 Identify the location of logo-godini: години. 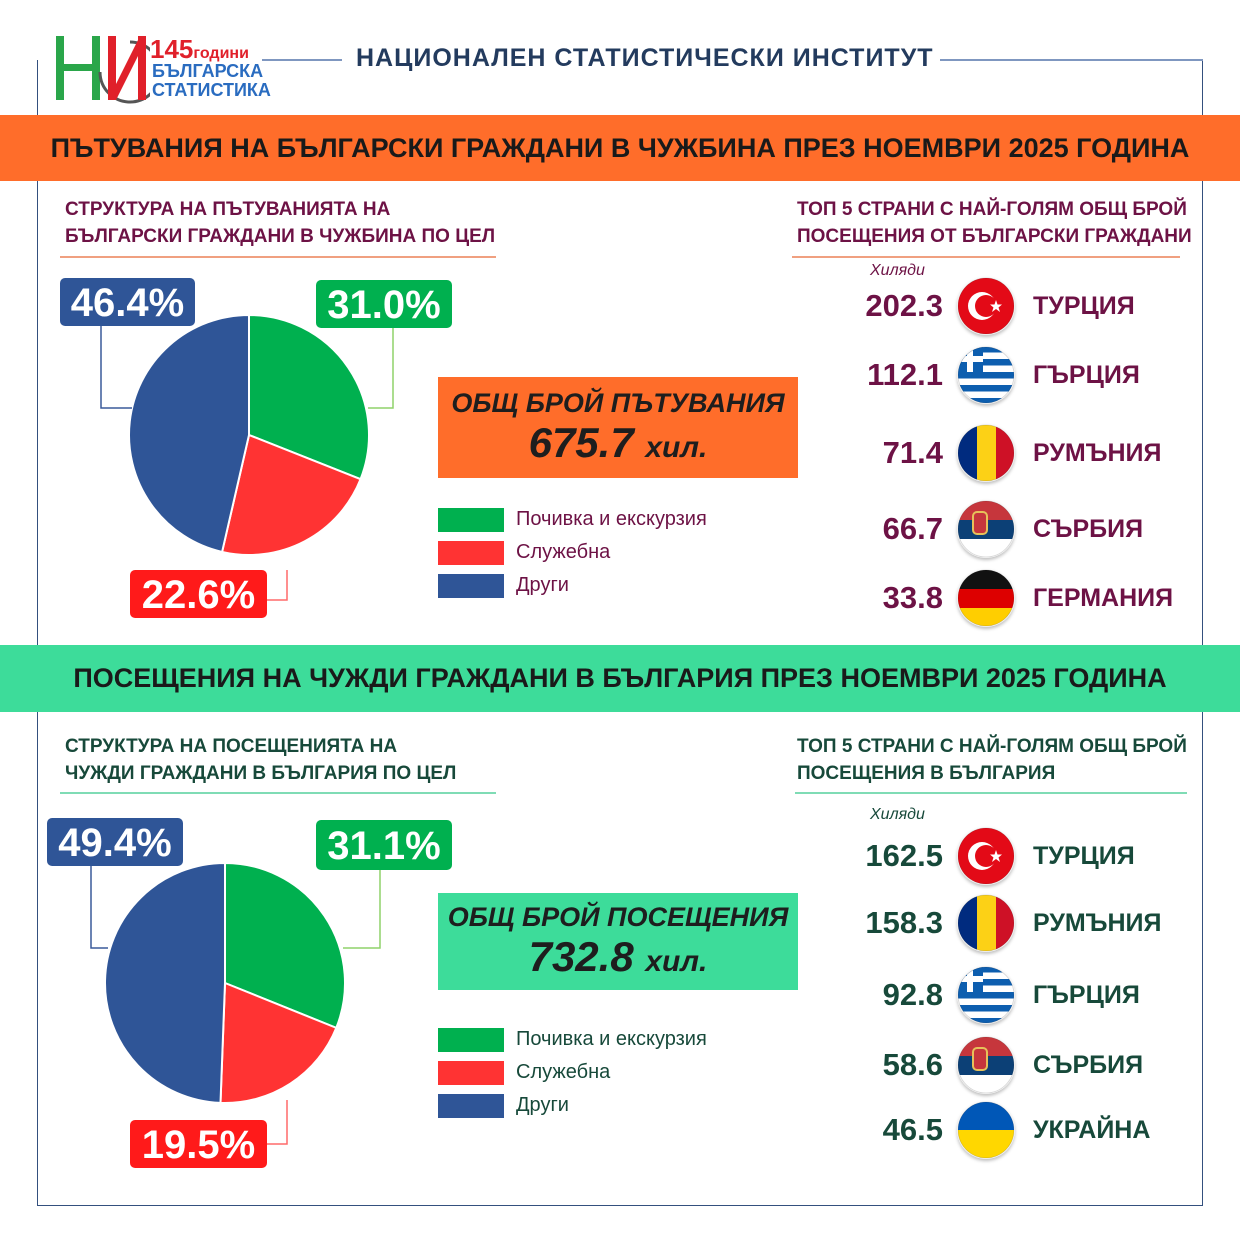
(221, 53).